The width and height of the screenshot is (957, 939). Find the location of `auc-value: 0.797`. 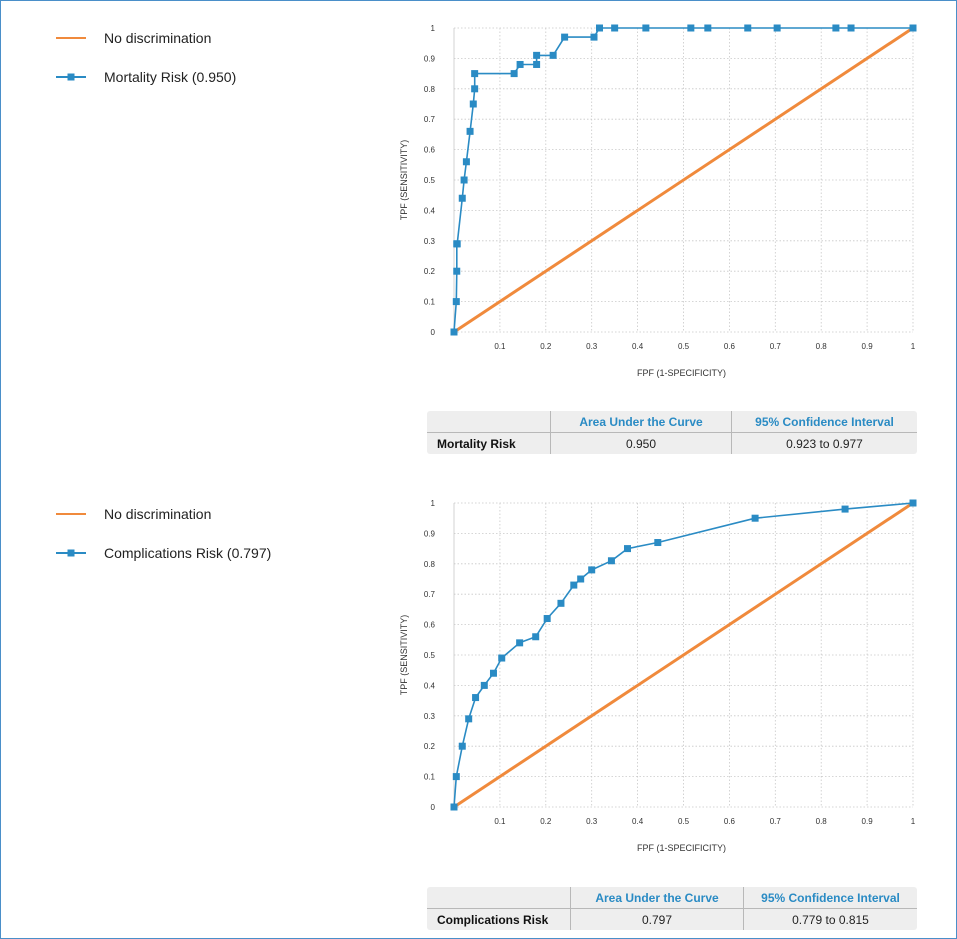

auc-value: 0.797 is located at coordinates (657, 919).